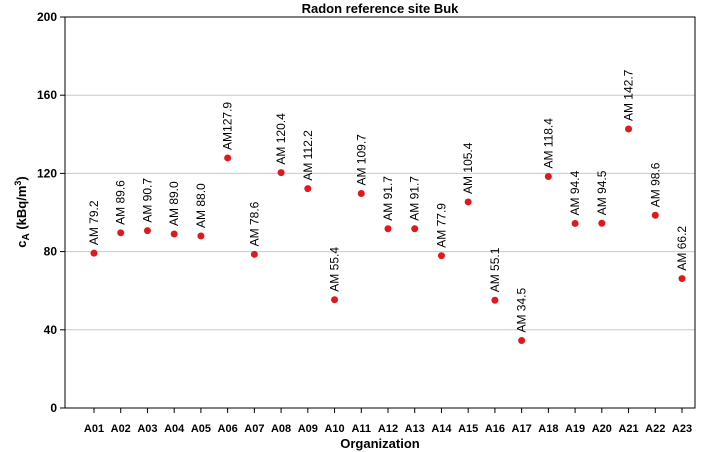  Describe the element at coordinates (21, 244) in the screenshot. I see `y-label-part: c` at that location.